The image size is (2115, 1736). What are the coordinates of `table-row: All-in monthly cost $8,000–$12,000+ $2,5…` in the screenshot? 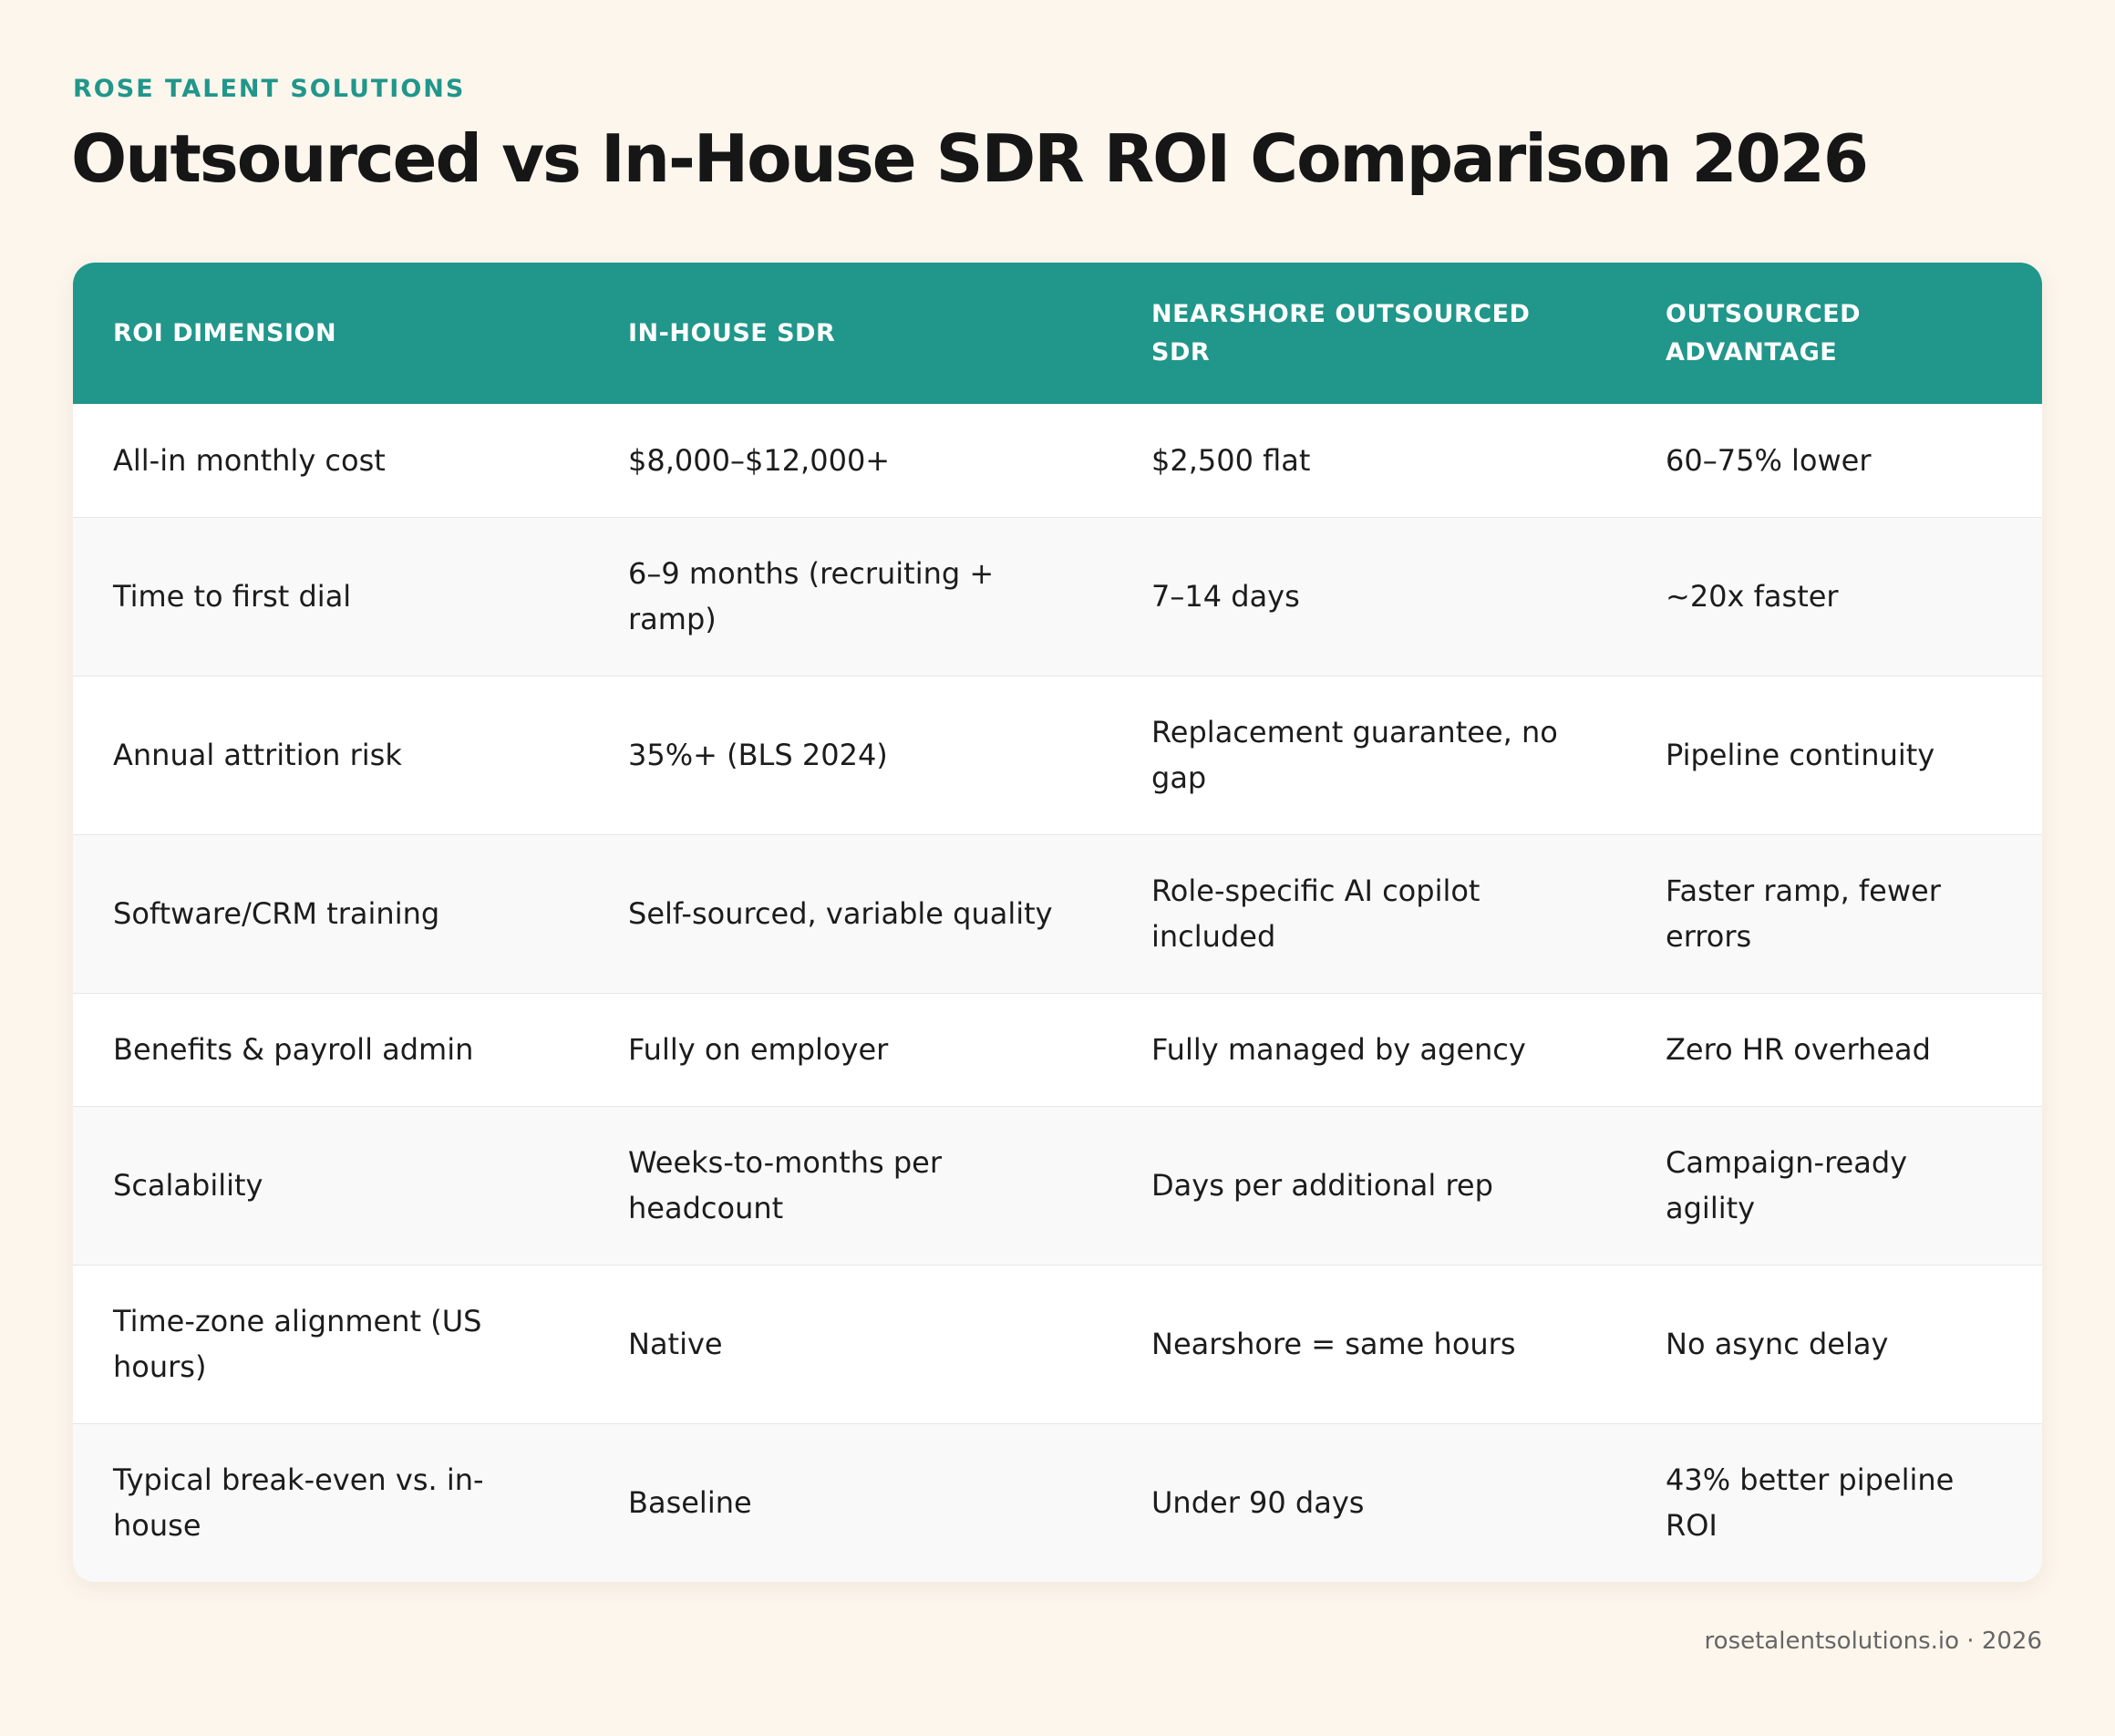 It's located at (1057, 460).